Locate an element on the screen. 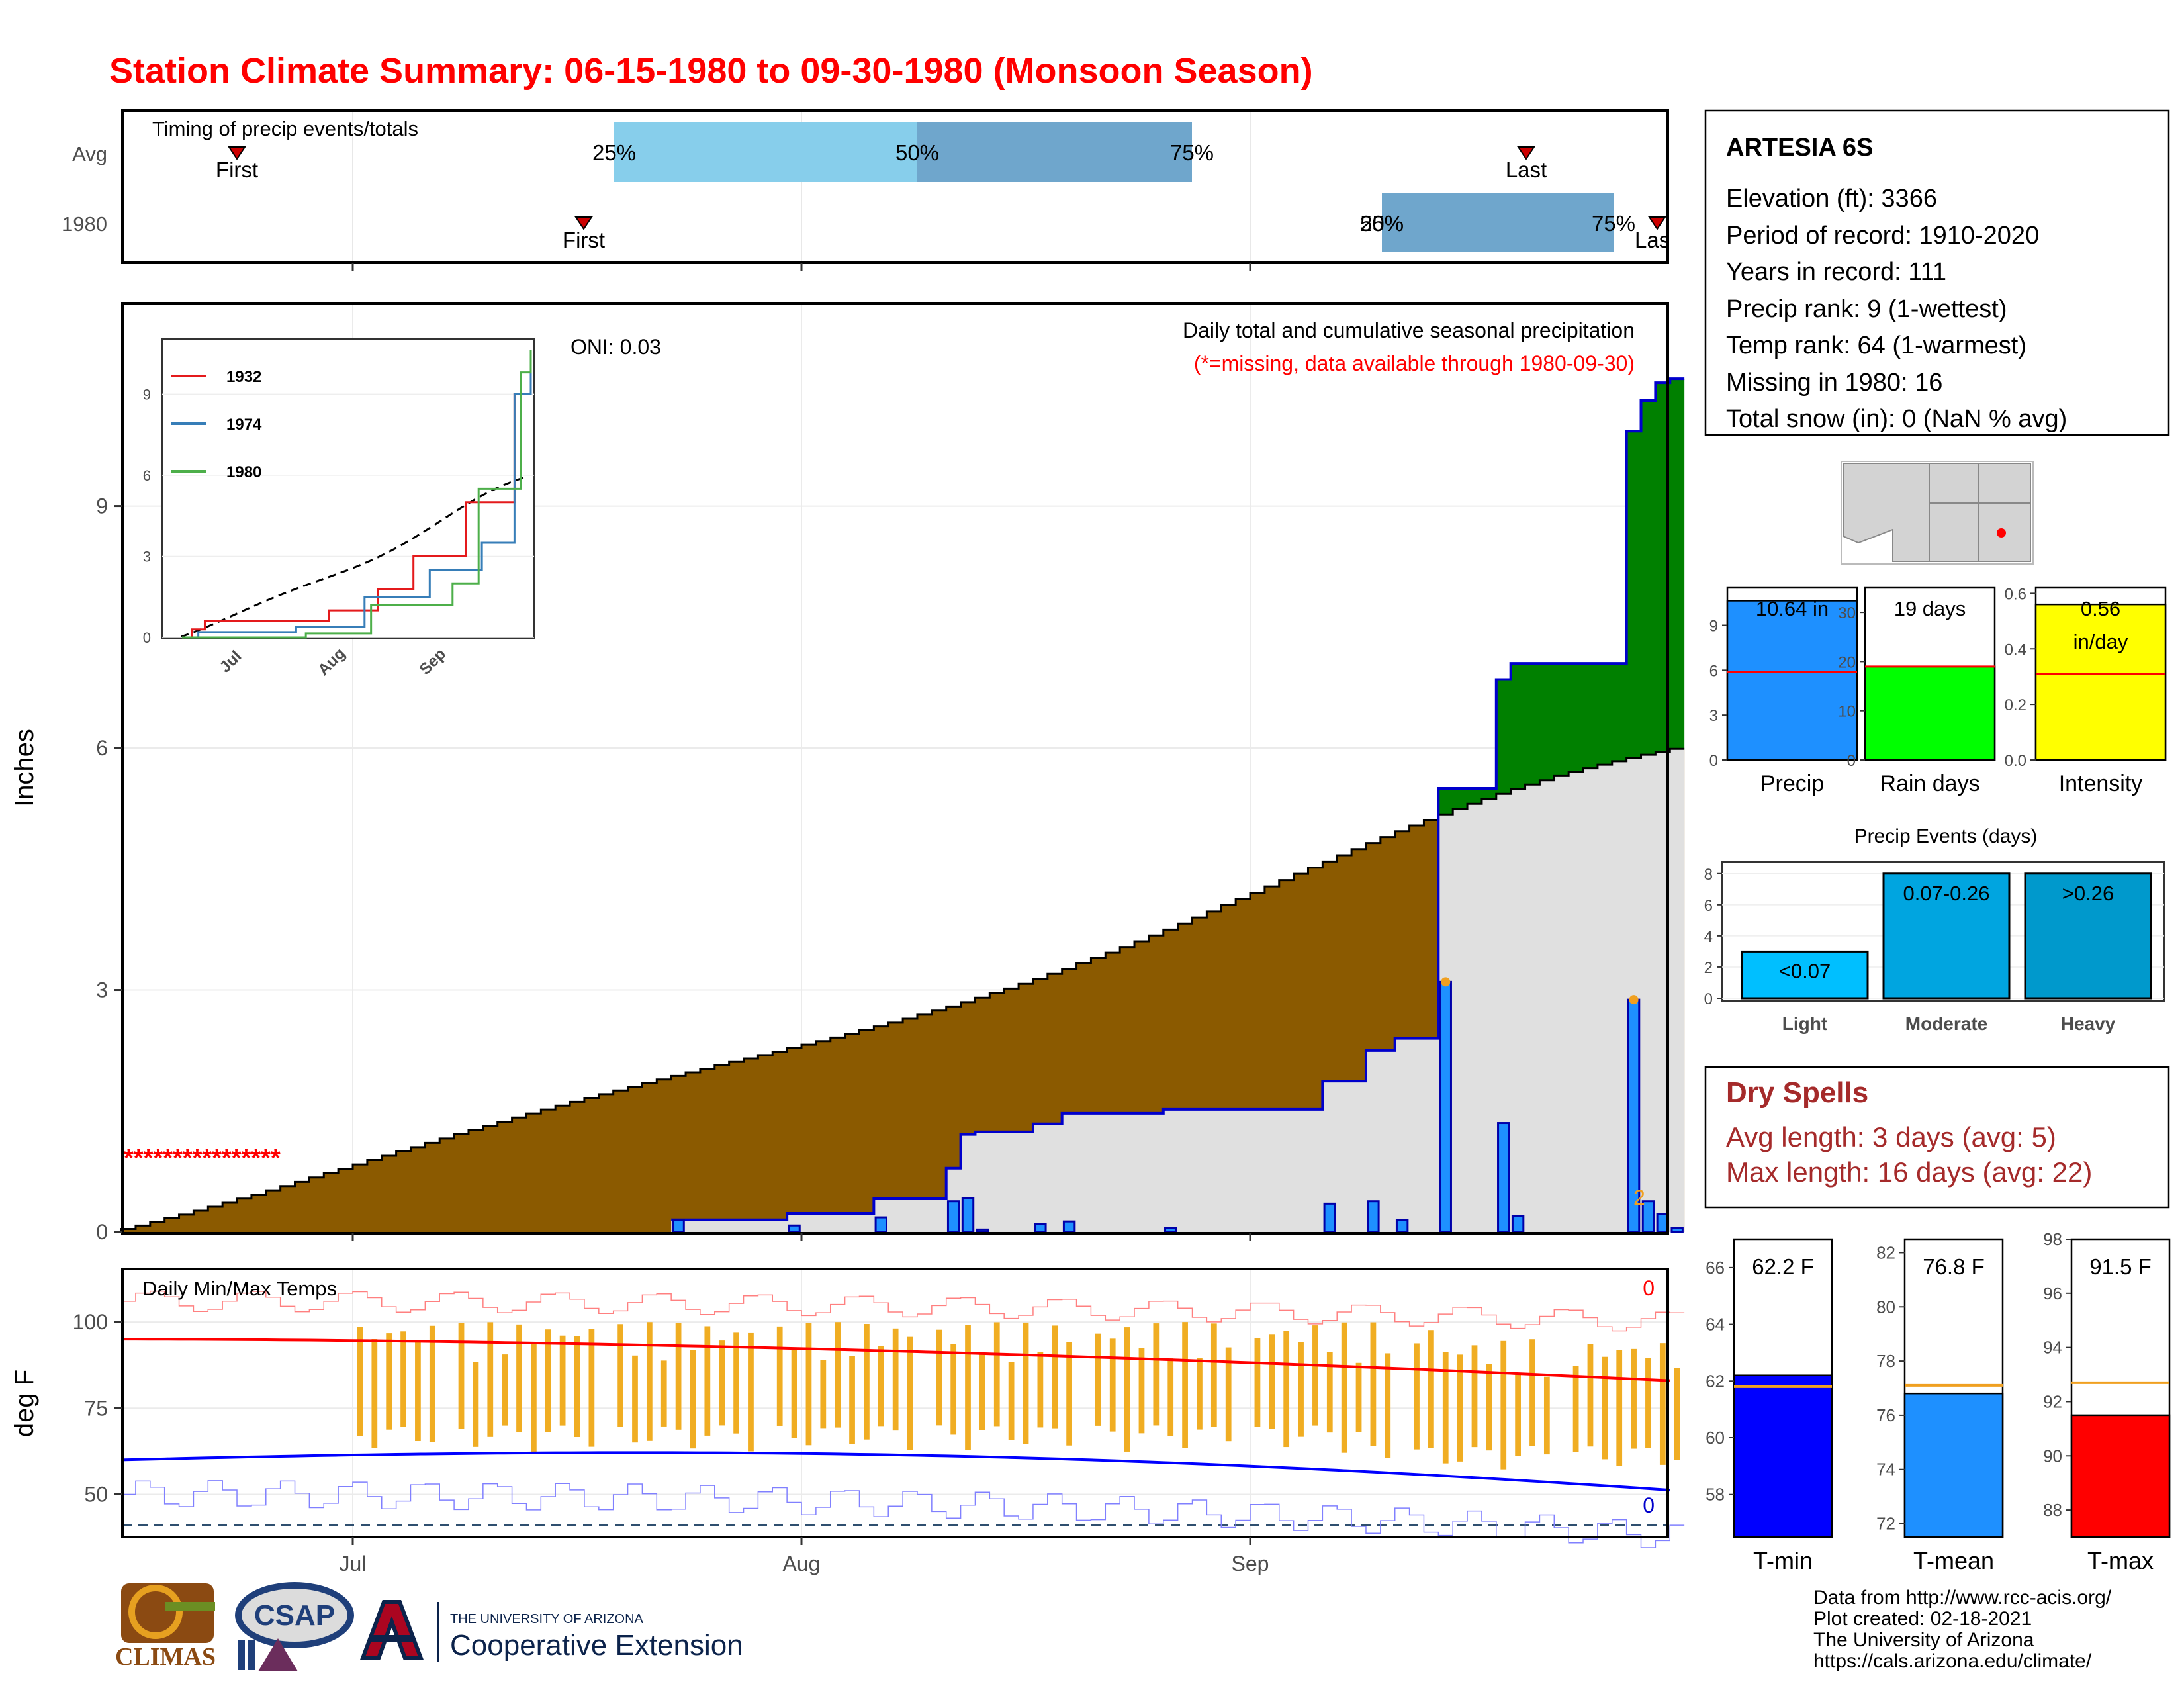 The width and height of the screenshot is (2184, 1688). event-category-label: Light is located at coordinates (1804, 1023).